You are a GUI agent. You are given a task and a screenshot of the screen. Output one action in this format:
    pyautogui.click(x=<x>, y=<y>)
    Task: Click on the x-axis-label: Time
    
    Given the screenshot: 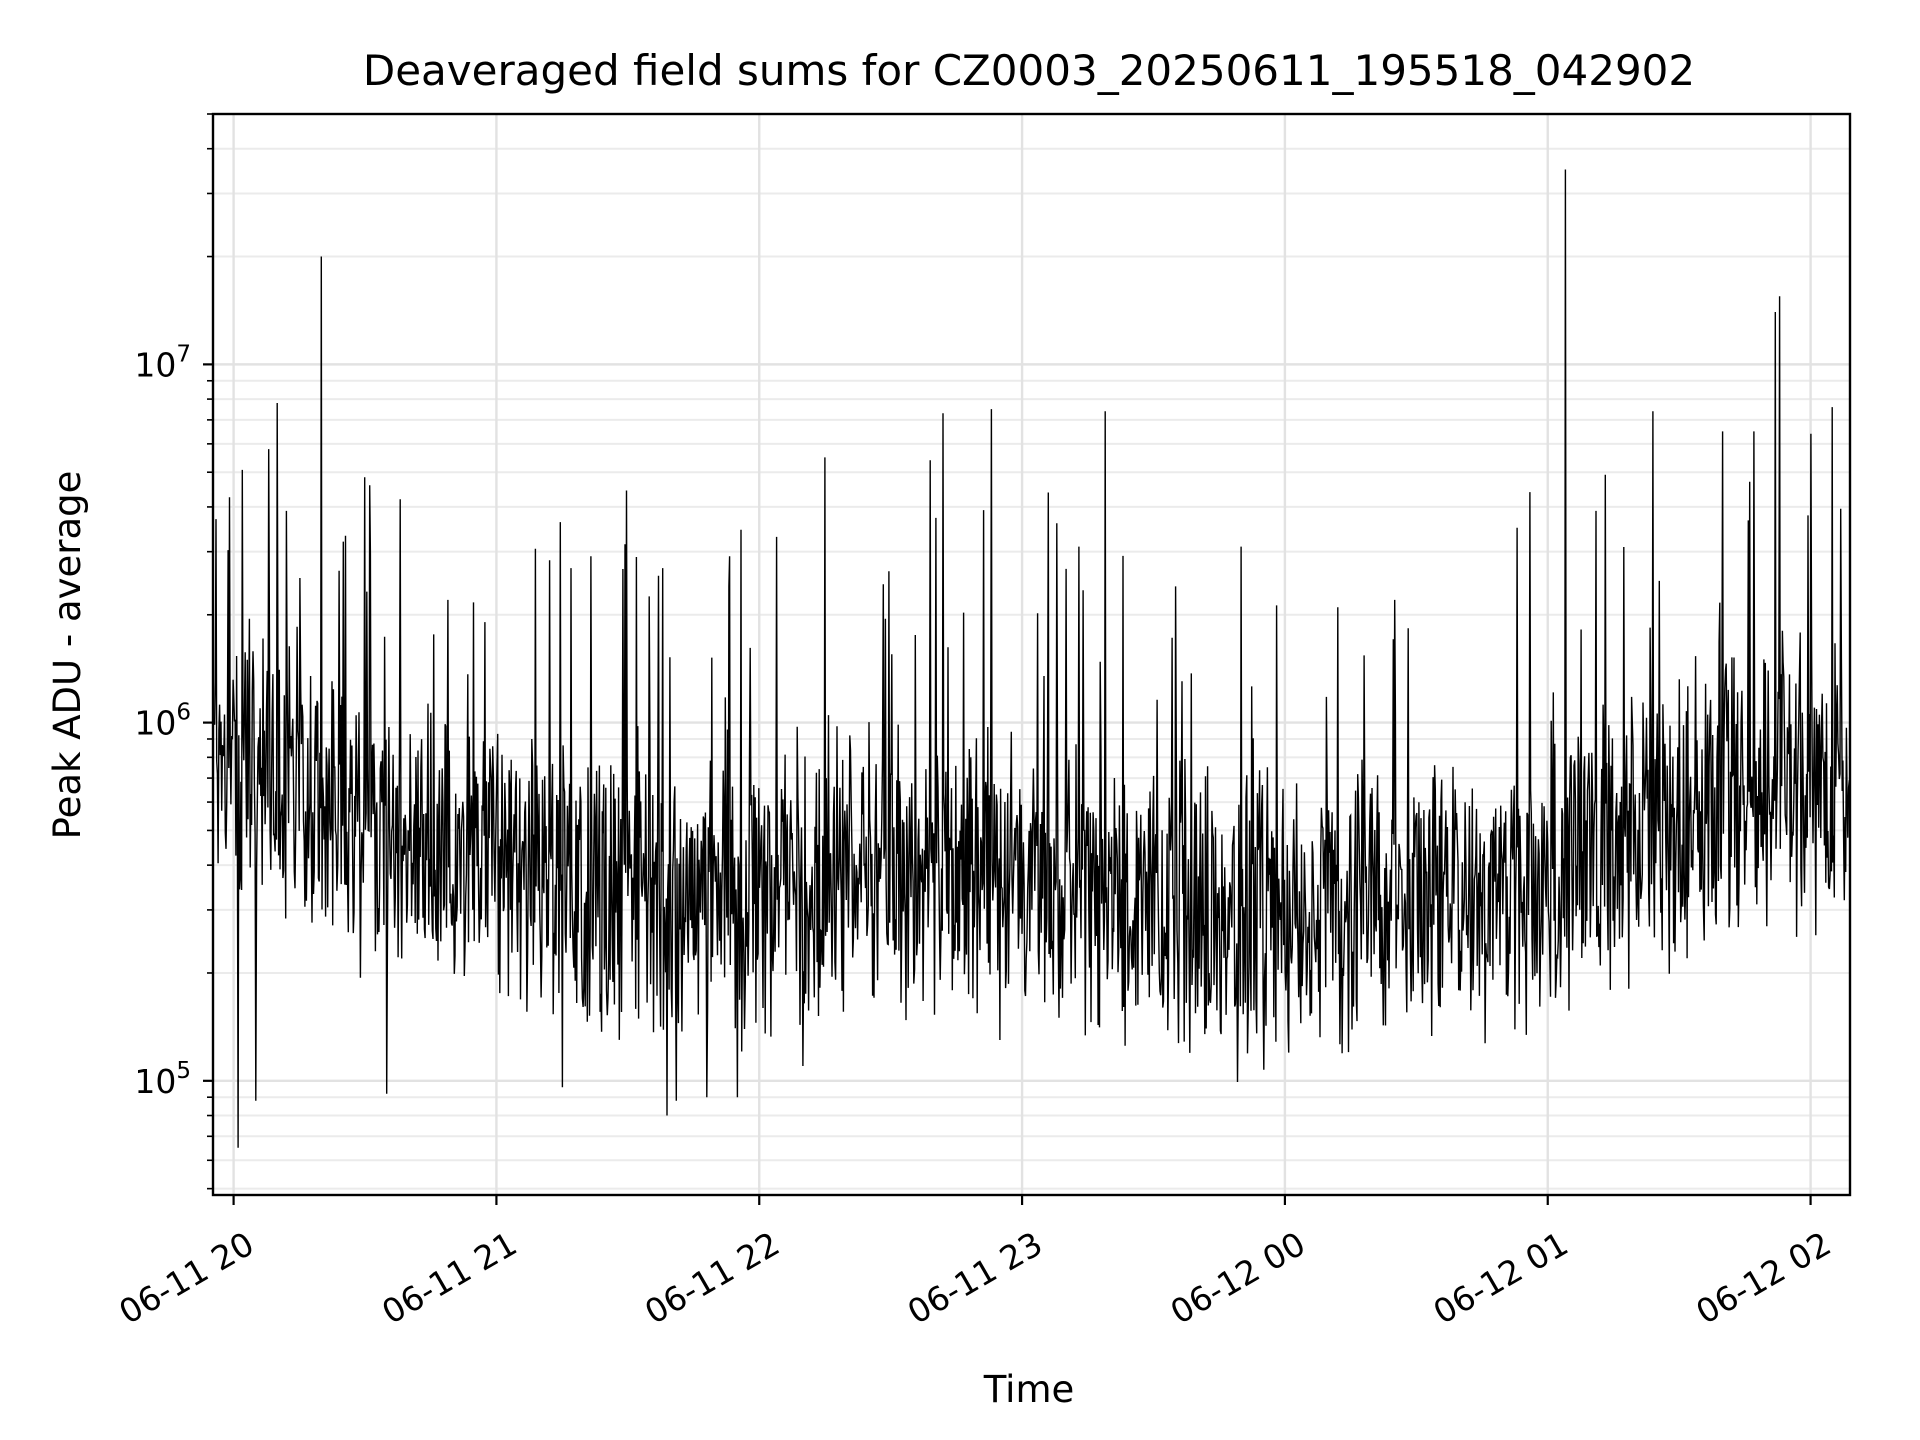 What is the action you would take?
    pyautogui.click(x=1029, y=1389)
    